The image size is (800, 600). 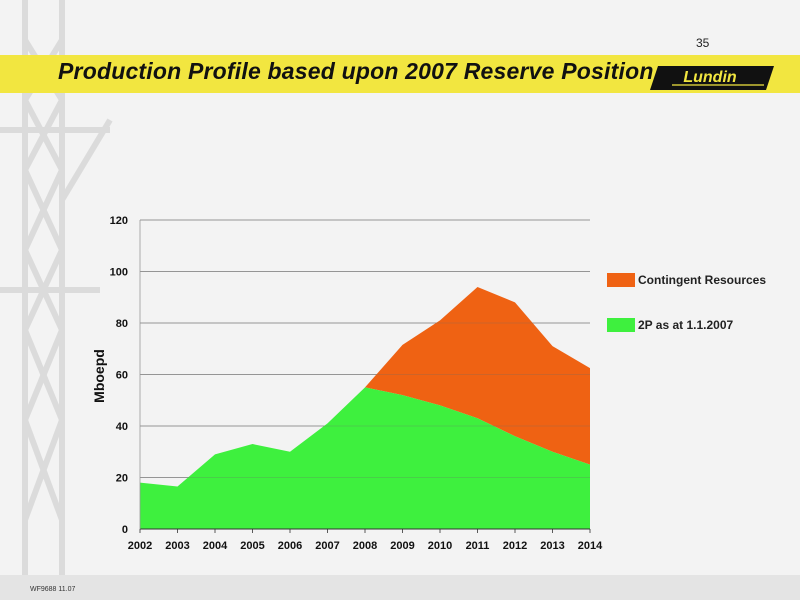 I want to click on x-tick-label: 2006, so click(x=290, y=546).